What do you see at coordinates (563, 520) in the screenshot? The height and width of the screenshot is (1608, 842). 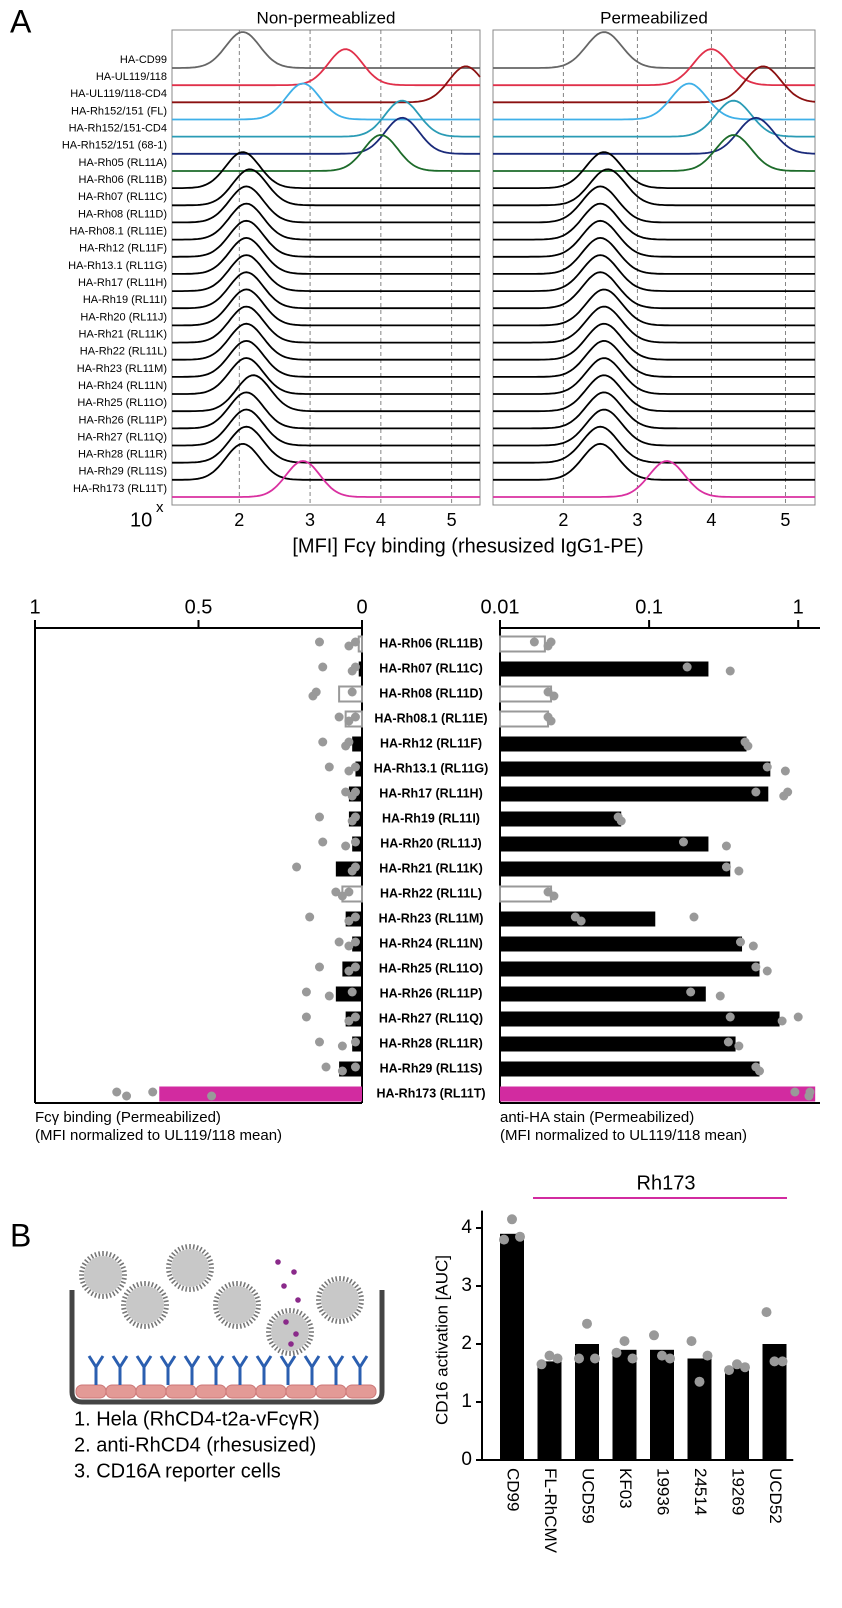 I see `x-tick-label: 2` at bounding box center [563, 520].